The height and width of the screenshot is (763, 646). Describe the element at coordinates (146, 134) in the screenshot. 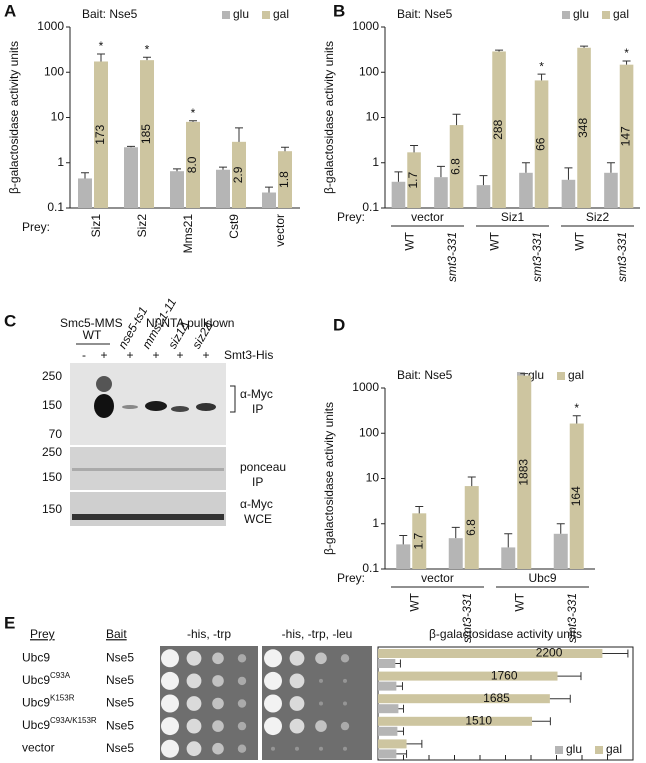

I see `value-label: 185` at that location.